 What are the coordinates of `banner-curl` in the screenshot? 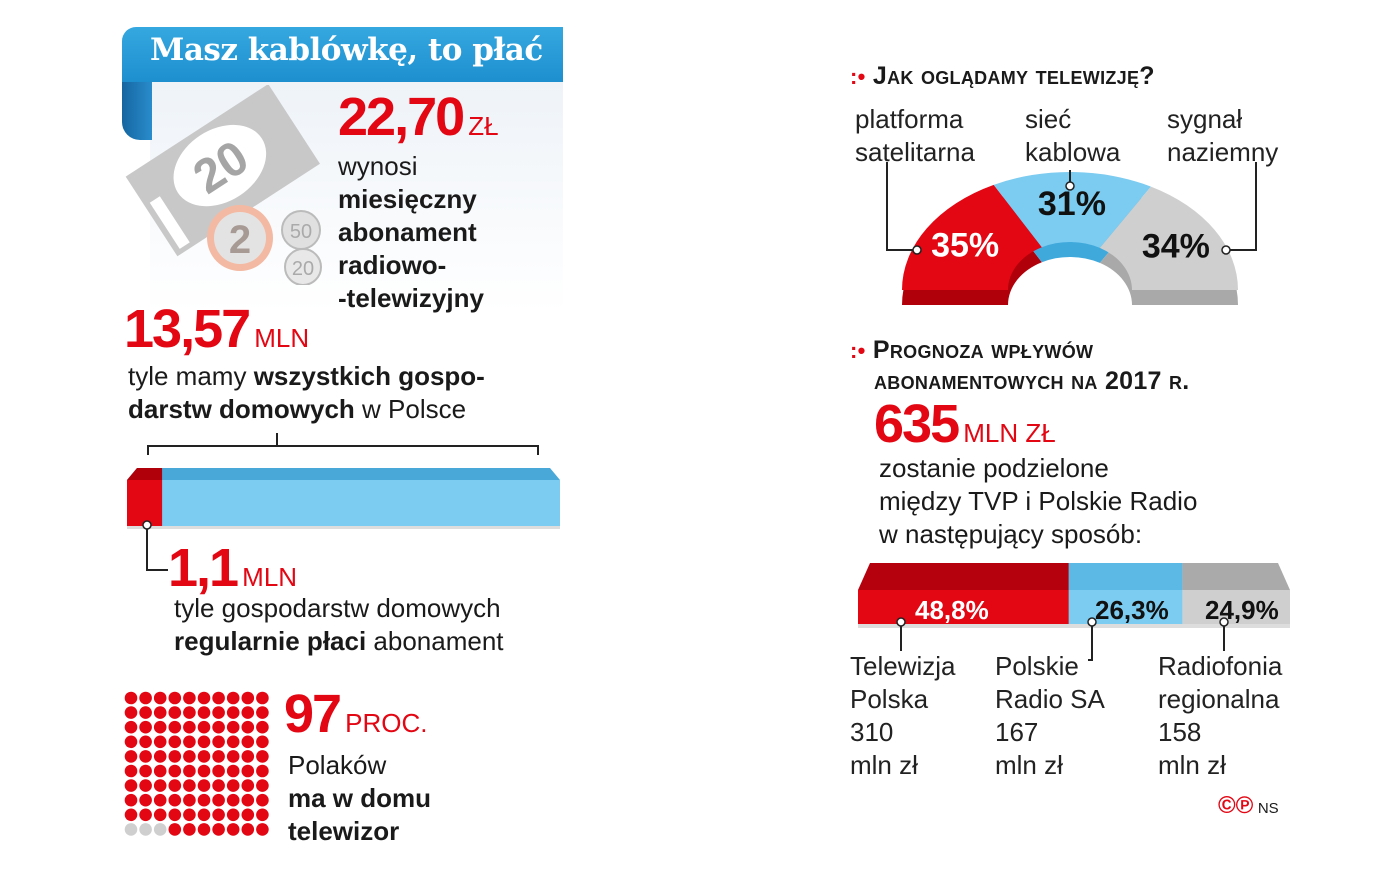 It's located at (137, 111).